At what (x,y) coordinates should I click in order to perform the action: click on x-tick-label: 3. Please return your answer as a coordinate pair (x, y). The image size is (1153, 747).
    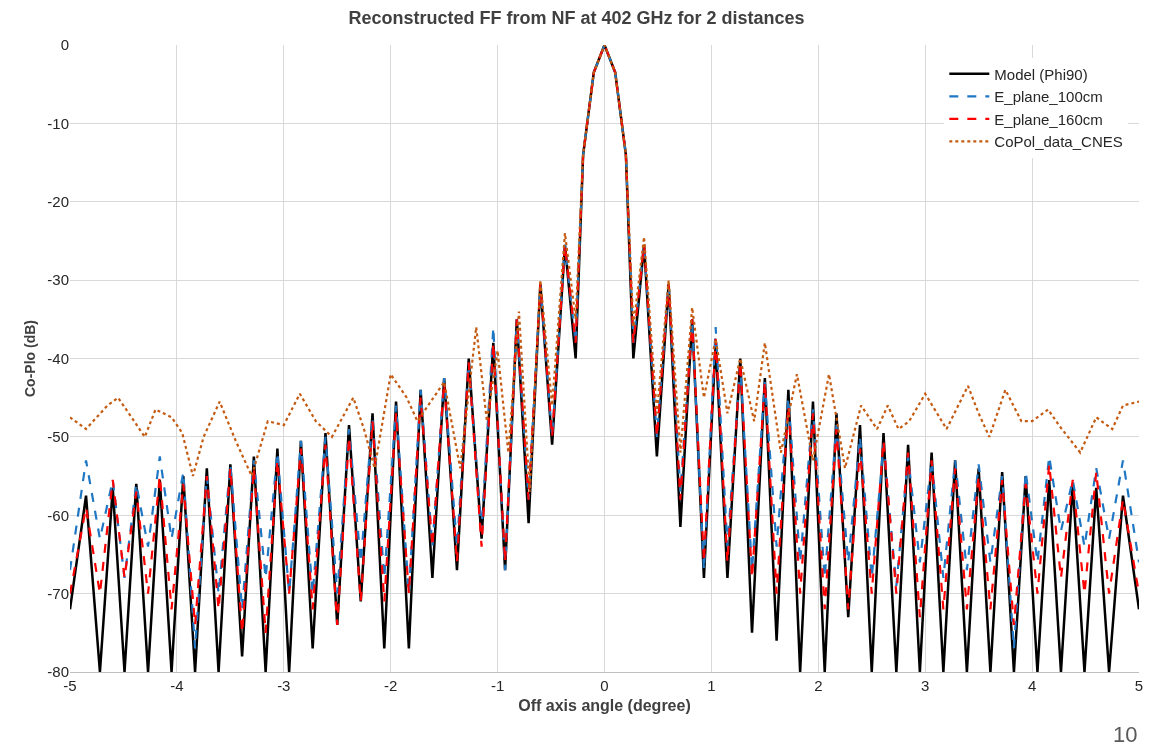
    Looking at the image, I should click on (925, 685).